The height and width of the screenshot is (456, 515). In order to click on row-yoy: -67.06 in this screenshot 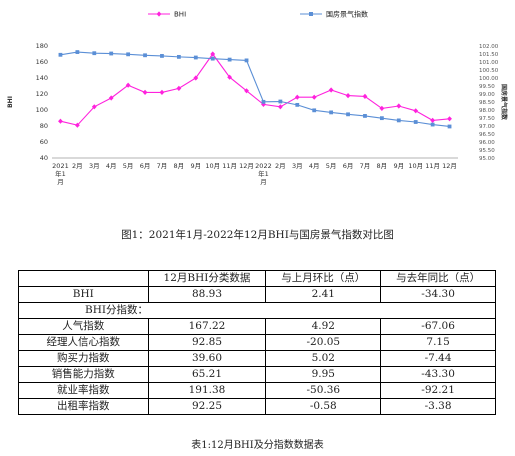, I will do `click(438, 326)`.